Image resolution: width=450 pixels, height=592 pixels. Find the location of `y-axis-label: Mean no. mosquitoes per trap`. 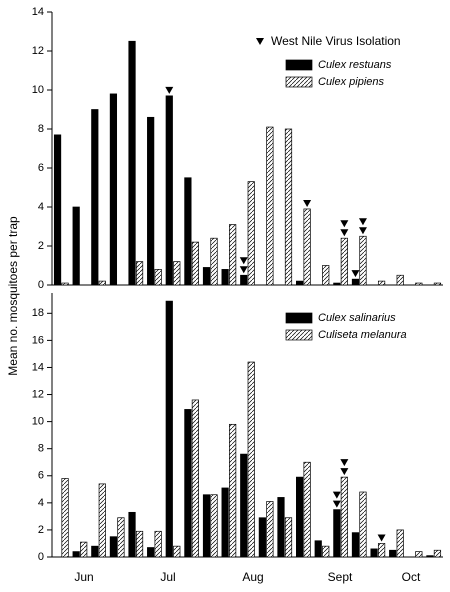

y-axis-label: Mean no. mosquitoes per trap is located at coordinates (13, 296).